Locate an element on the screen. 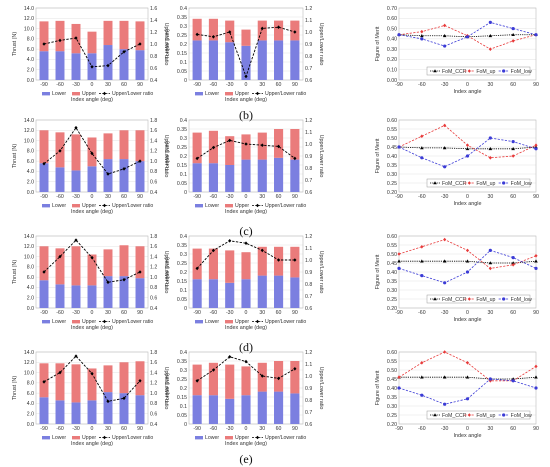 The image size is (550, 467). y-tick-label: 6.0 is located at coordinates (30, 50).